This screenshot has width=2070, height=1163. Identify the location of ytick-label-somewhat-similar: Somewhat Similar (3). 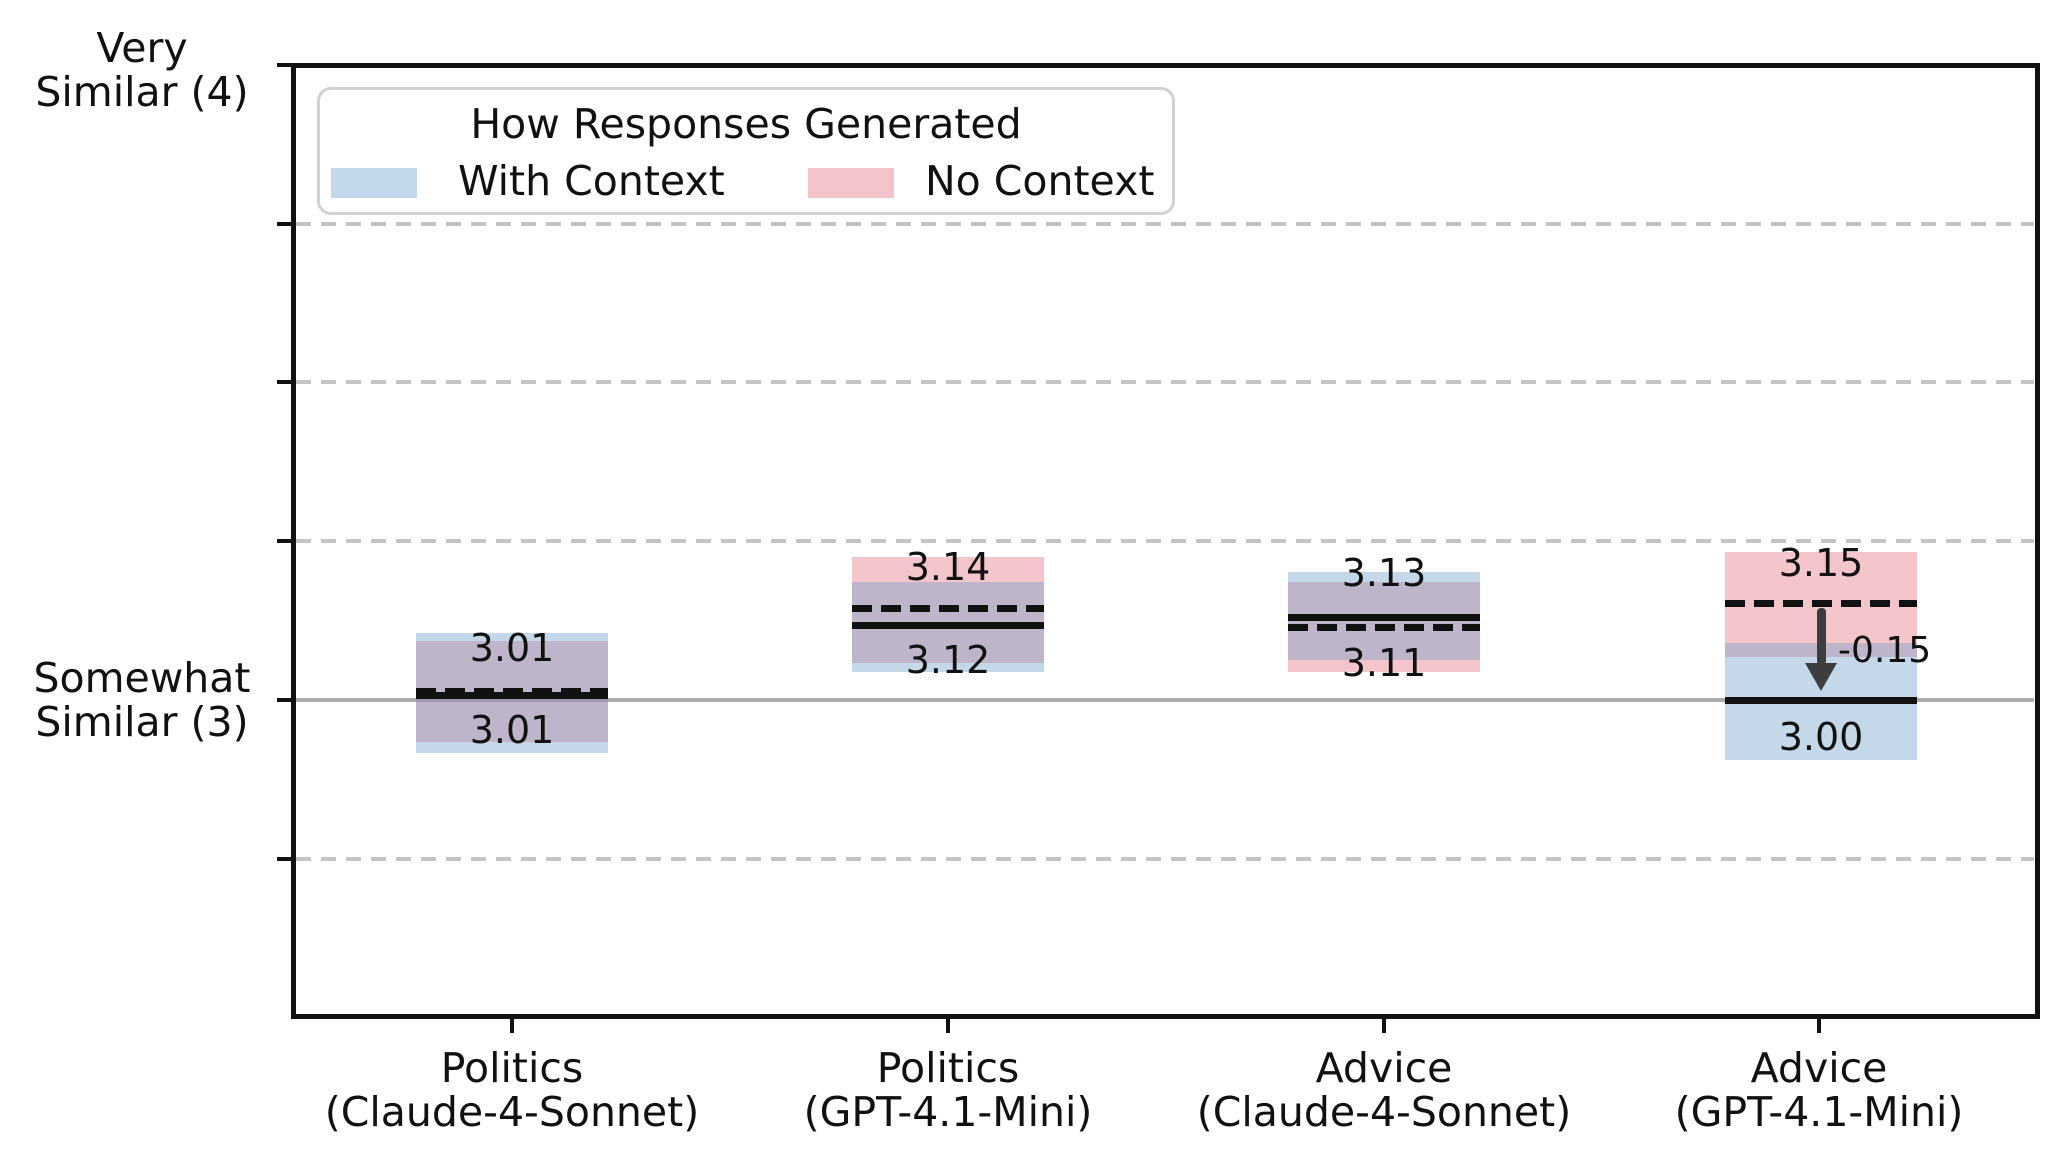
(142, 700).